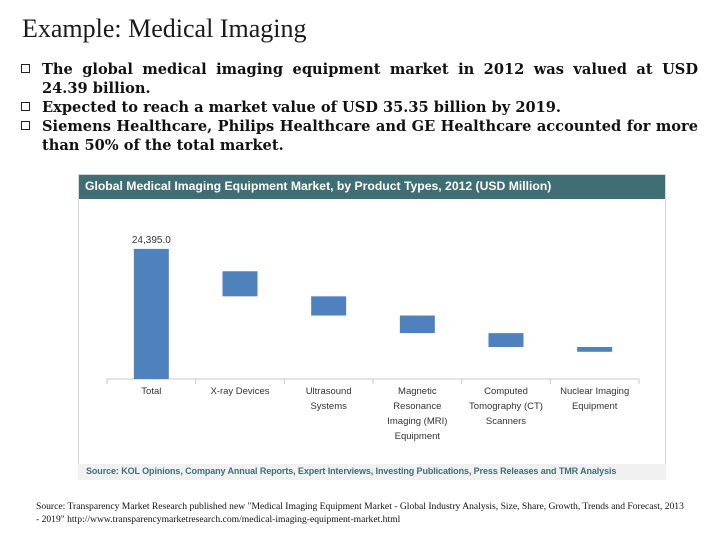  Describe the element at coordinates (151, 240) in the screenshot. I see `data-label: 24,395.0` at that location.